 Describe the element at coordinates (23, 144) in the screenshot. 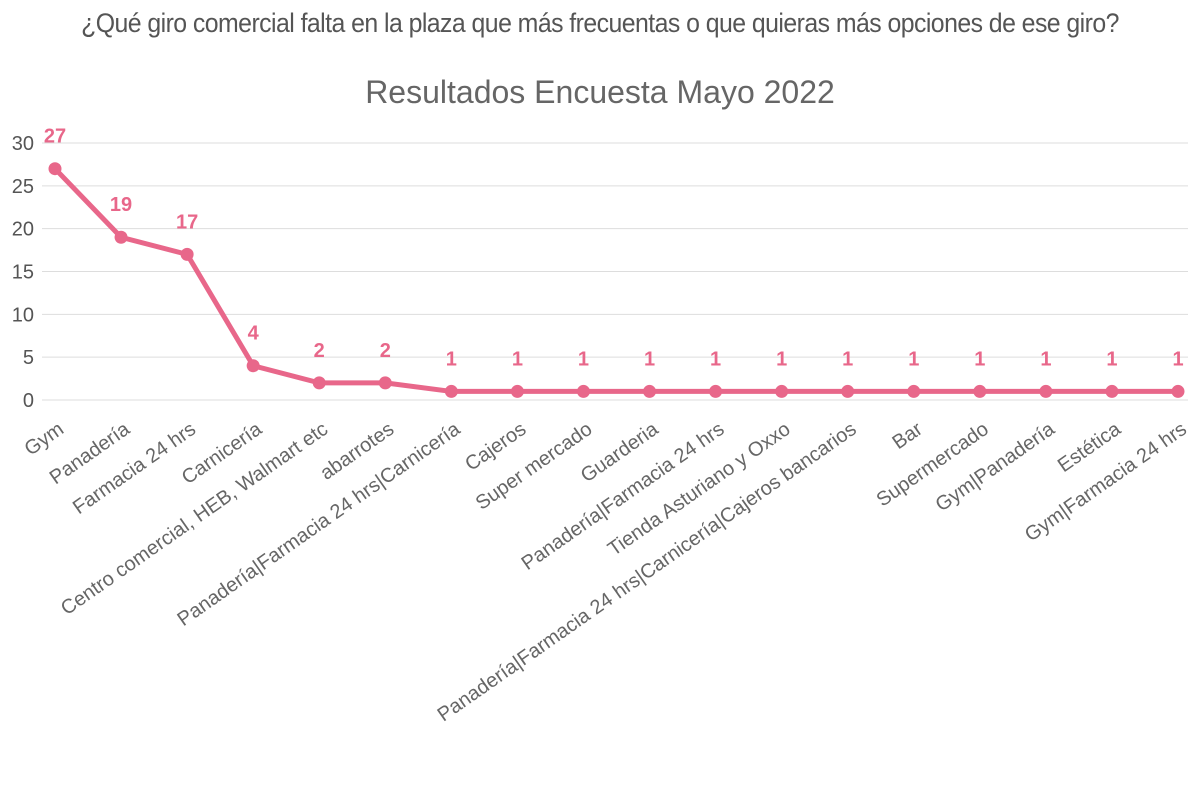

I see `y-tick-label: 30` at that location.